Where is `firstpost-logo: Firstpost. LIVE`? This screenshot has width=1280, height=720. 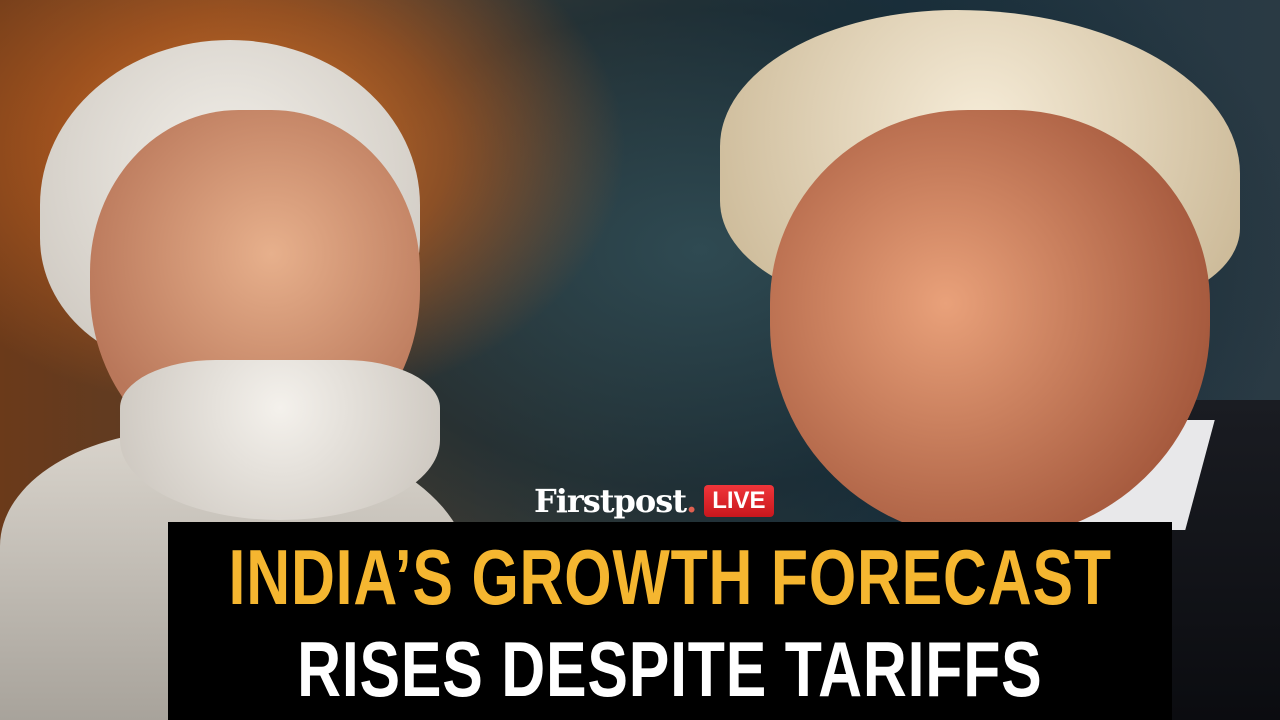
firstpost-logo: Firstpost. LIVE is located at coordinates (654, 501).